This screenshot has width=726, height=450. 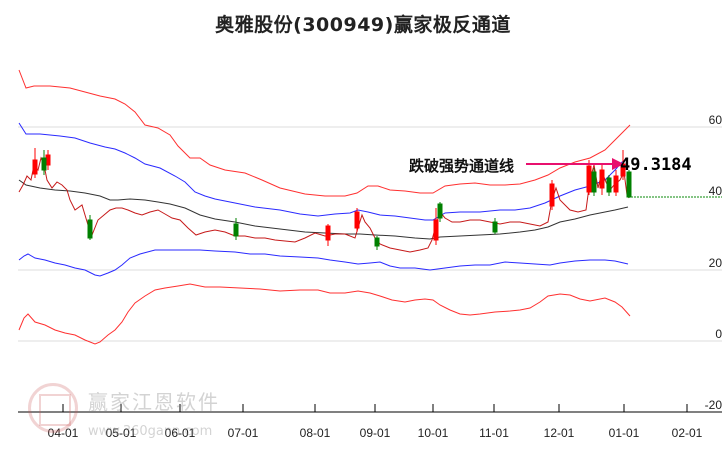 I want to click on y-tick-40: 40, so click(x=715, y=191).